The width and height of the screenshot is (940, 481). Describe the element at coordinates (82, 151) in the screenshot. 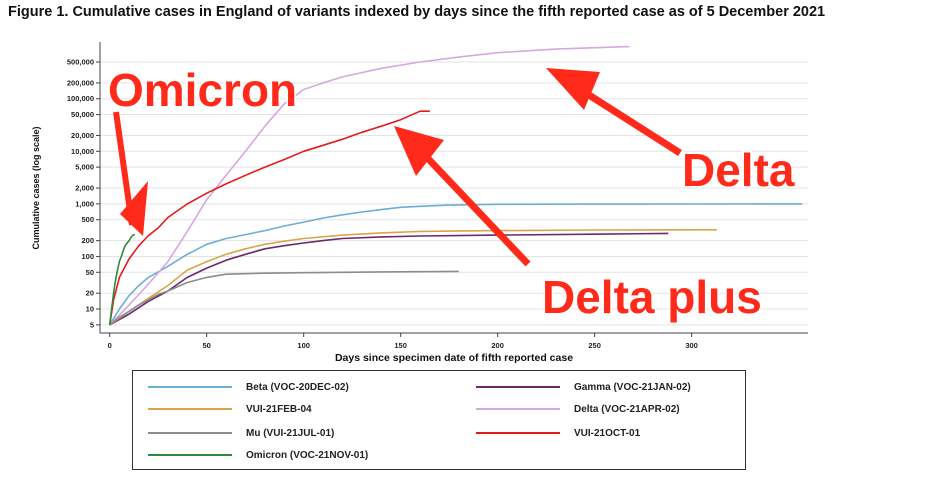

I see `y-tick-label: 10,000` at that location.